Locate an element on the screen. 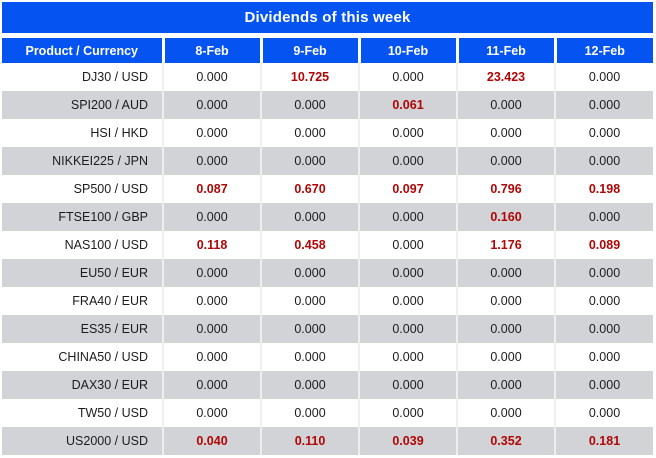 This screenshot has width=656, height=458. column-header-10-feb: 10-Feb is located at coordinates (407, 50).